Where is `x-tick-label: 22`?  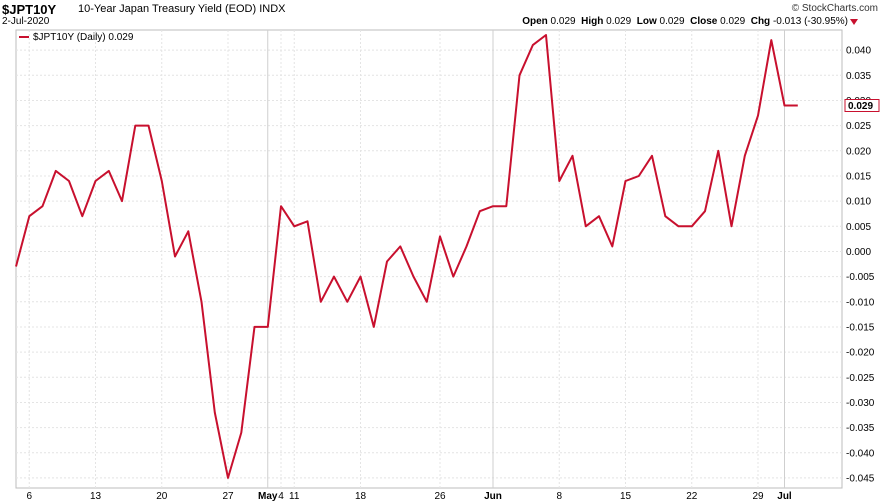
x-tick-label: 22 is located at coordinates (692, 496).